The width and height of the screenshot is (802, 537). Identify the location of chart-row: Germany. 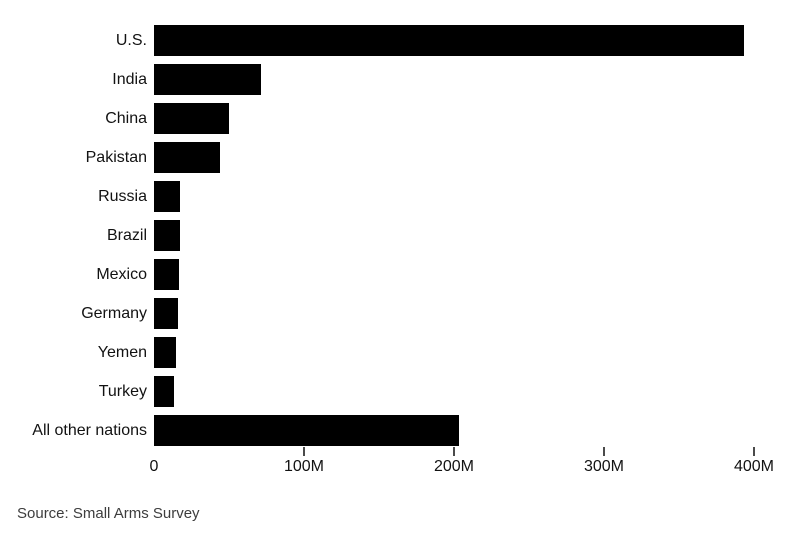
(401, 313).